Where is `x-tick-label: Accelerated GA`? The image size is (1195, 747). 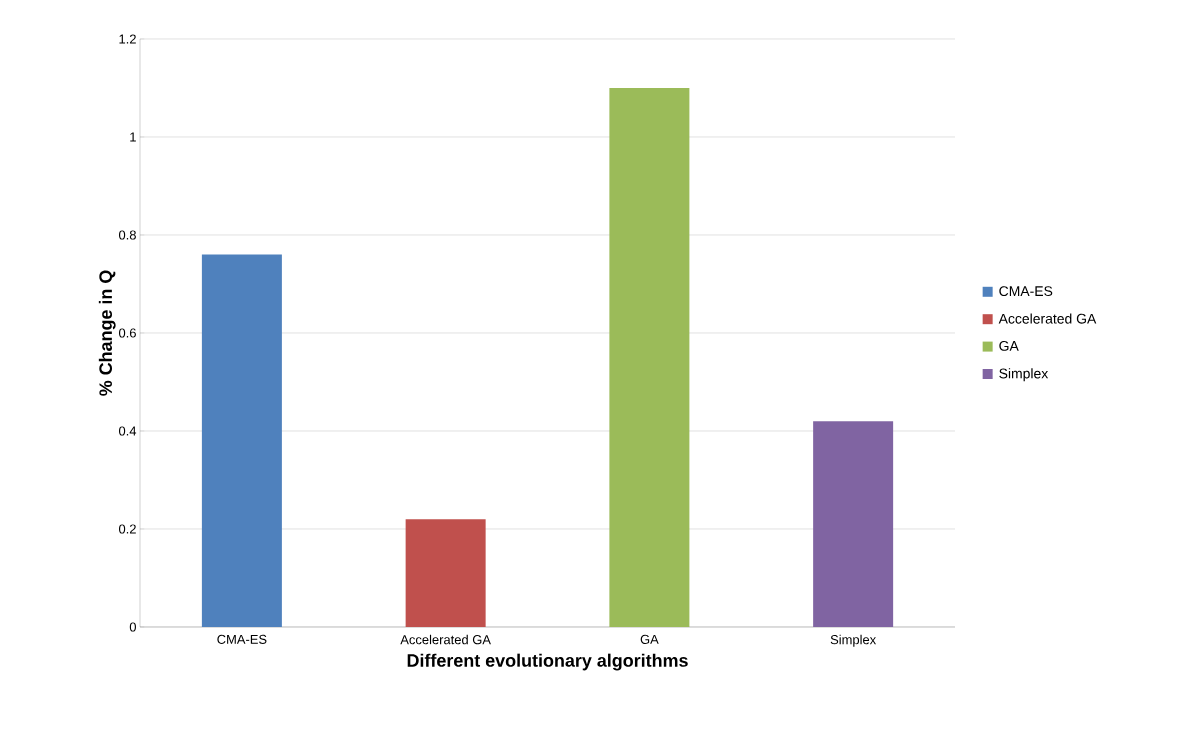 x-tick-label: Accelerated GA is located at coordinates (445, 639).